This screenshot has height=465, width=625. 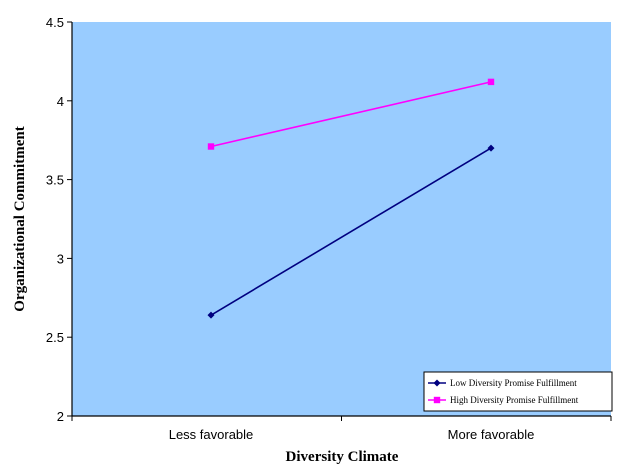 What do you see at coordinates (55, 22) in the screenshot?
I see `y-tick-label: 4.5` at bounding box center [55, 22].